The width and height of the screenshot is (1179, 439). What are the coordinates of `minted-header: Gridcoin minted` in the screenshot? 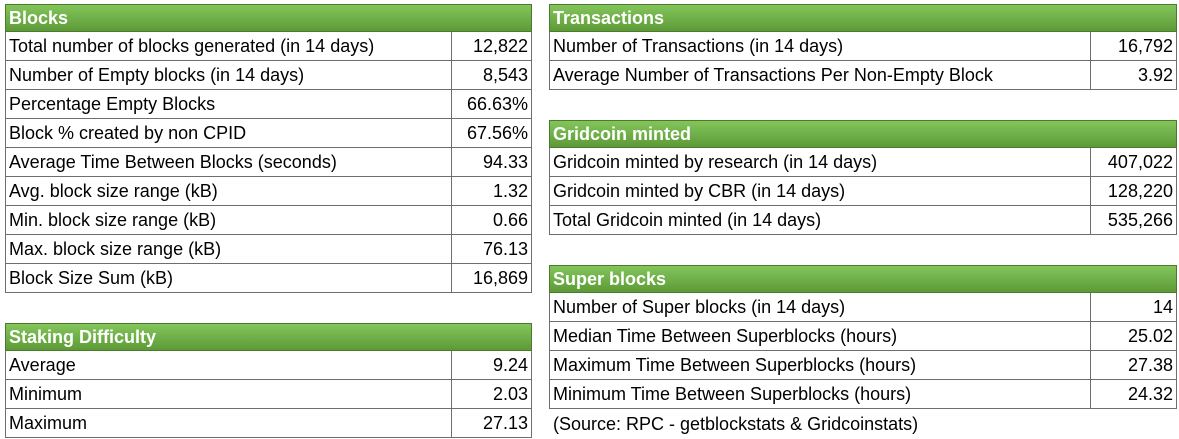 It's located at (863, 134).